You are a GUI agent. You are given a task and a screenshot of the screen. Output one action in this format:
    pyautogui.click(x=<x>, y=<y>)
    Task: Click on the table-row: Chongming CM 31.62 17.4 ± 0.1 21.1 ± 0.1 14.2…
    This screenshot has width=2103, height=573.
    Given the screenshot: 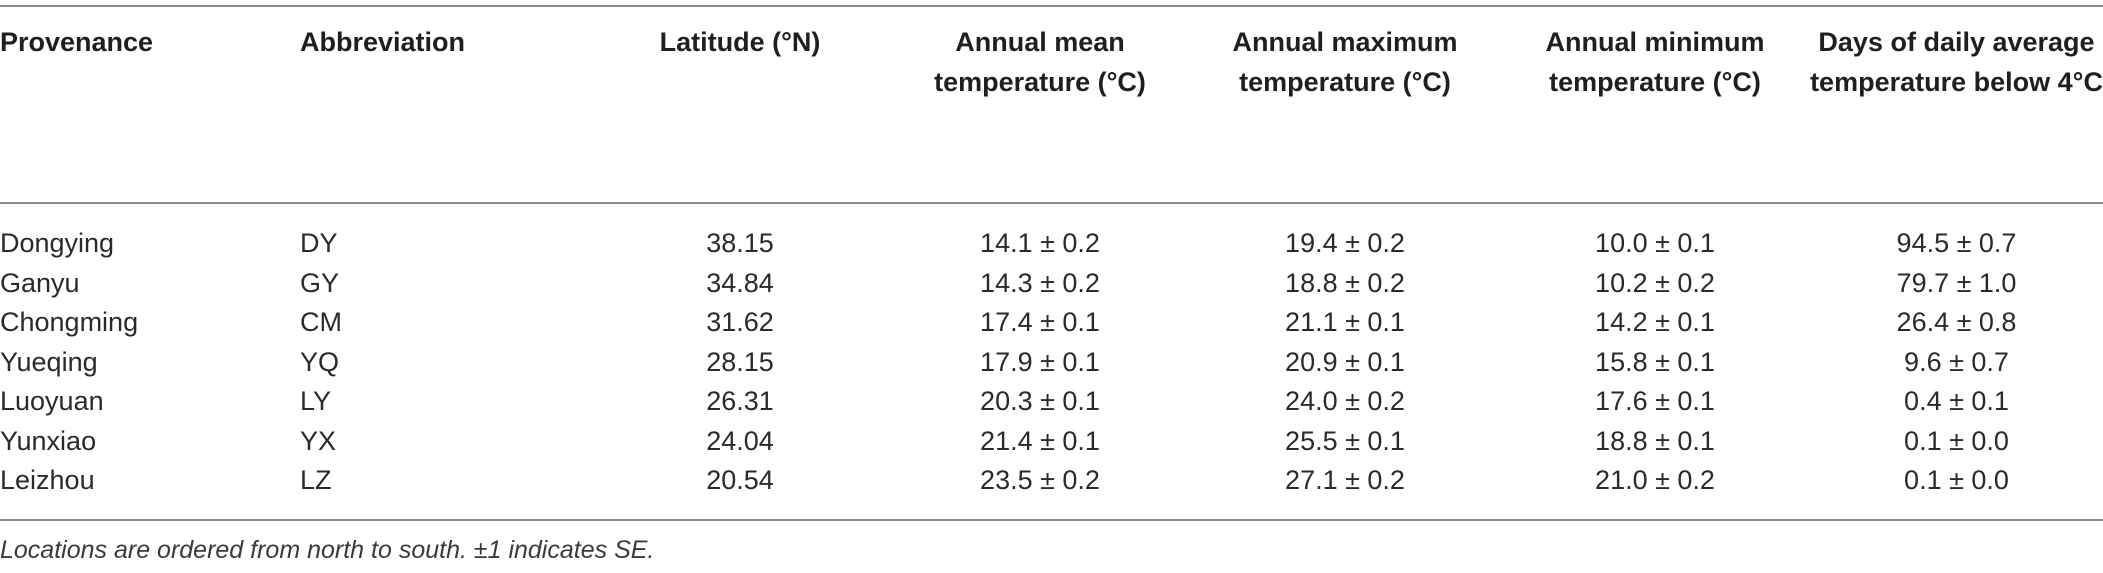 What is the action you would take?
    pyautogui.click(x=1051, y=323)
    